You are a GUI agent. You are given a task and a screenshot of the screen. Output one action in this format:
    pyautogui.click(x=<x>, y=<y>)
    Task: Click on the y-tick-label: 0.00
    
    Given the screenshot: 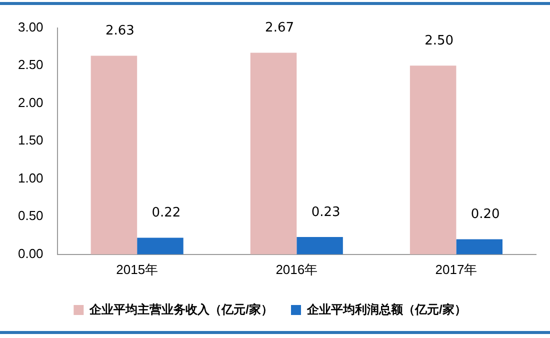 What is the action you would take?
    pyautogui.click(x=31, y=253)
    